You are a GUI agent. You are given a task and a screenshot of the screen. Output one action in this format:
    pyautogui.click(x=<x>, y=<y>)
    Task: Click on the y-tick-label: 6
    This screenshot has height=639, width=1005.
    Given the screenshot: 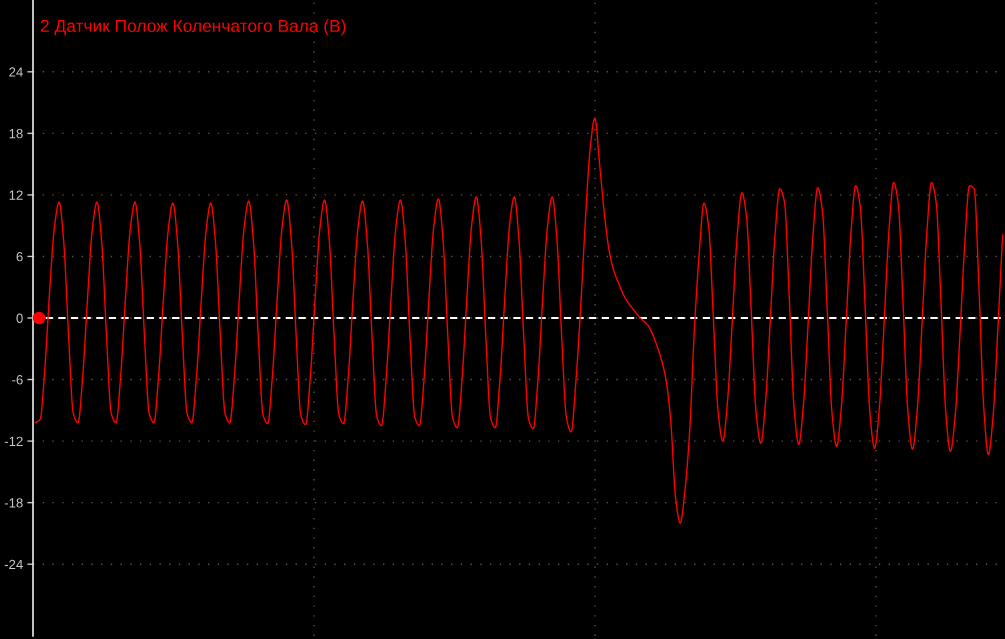 What is the action you would take?
    pyautogui.click(x=19, y=257)
    